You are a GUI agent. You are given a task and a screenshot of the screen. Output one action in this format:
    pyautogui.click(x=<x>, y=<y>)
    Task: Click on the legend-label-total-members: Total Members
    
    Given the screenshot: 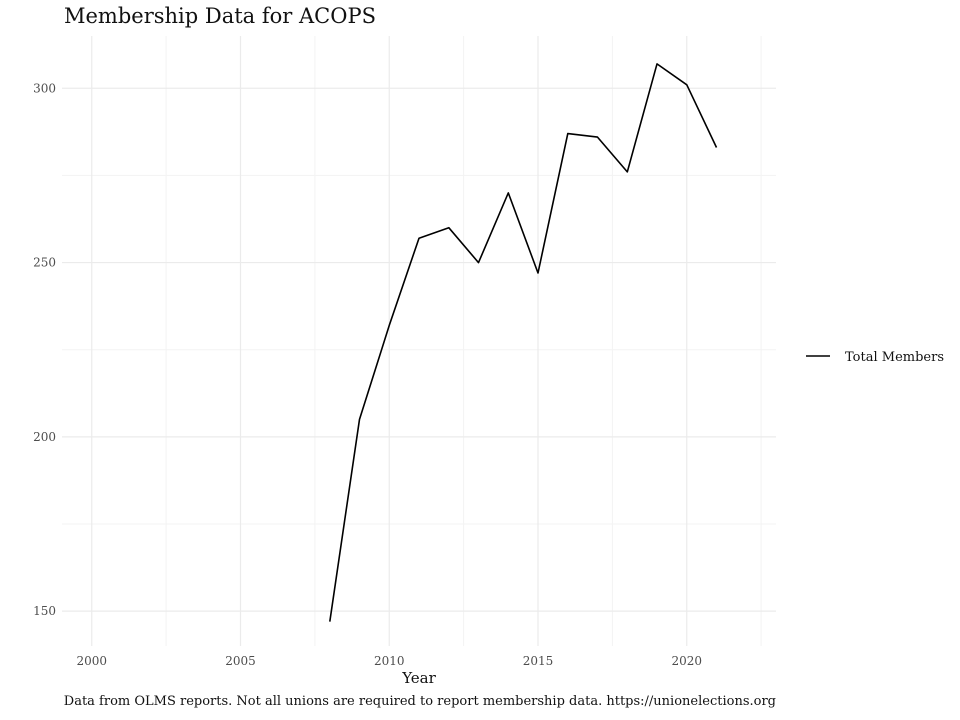 What is the action you would take?
    pyautogui.click(x=894, y=357)
    